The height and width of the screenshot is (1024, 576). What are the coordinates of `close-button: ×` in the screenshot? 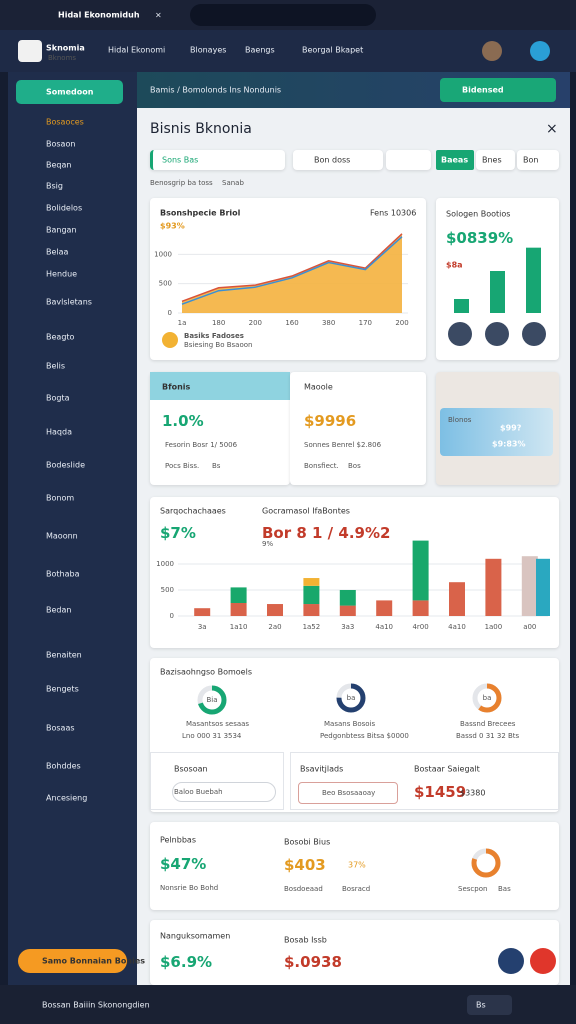 It's located at (552, 129).